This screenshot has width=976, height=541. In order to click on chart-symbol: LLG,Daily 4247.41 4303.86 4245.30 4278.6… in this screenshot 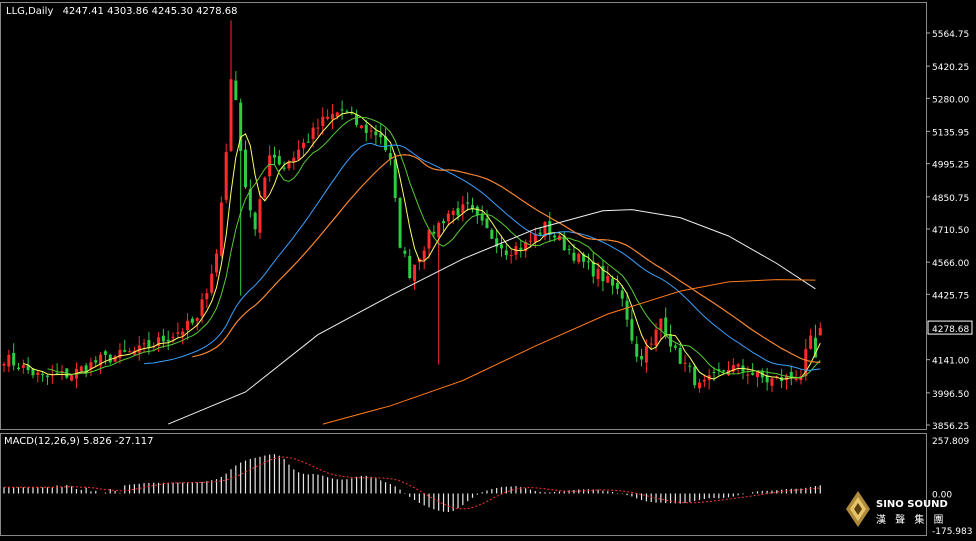, I will do `click(122, 11)`.